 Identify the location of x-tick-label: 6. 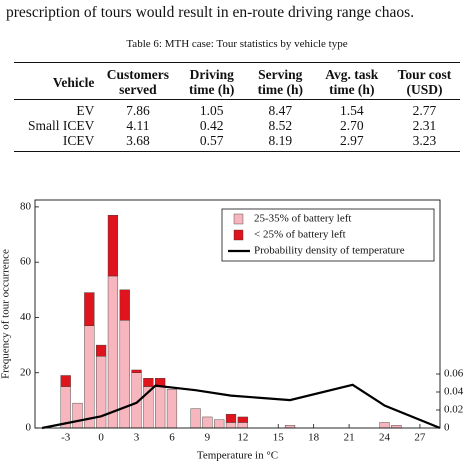
(172, 438).